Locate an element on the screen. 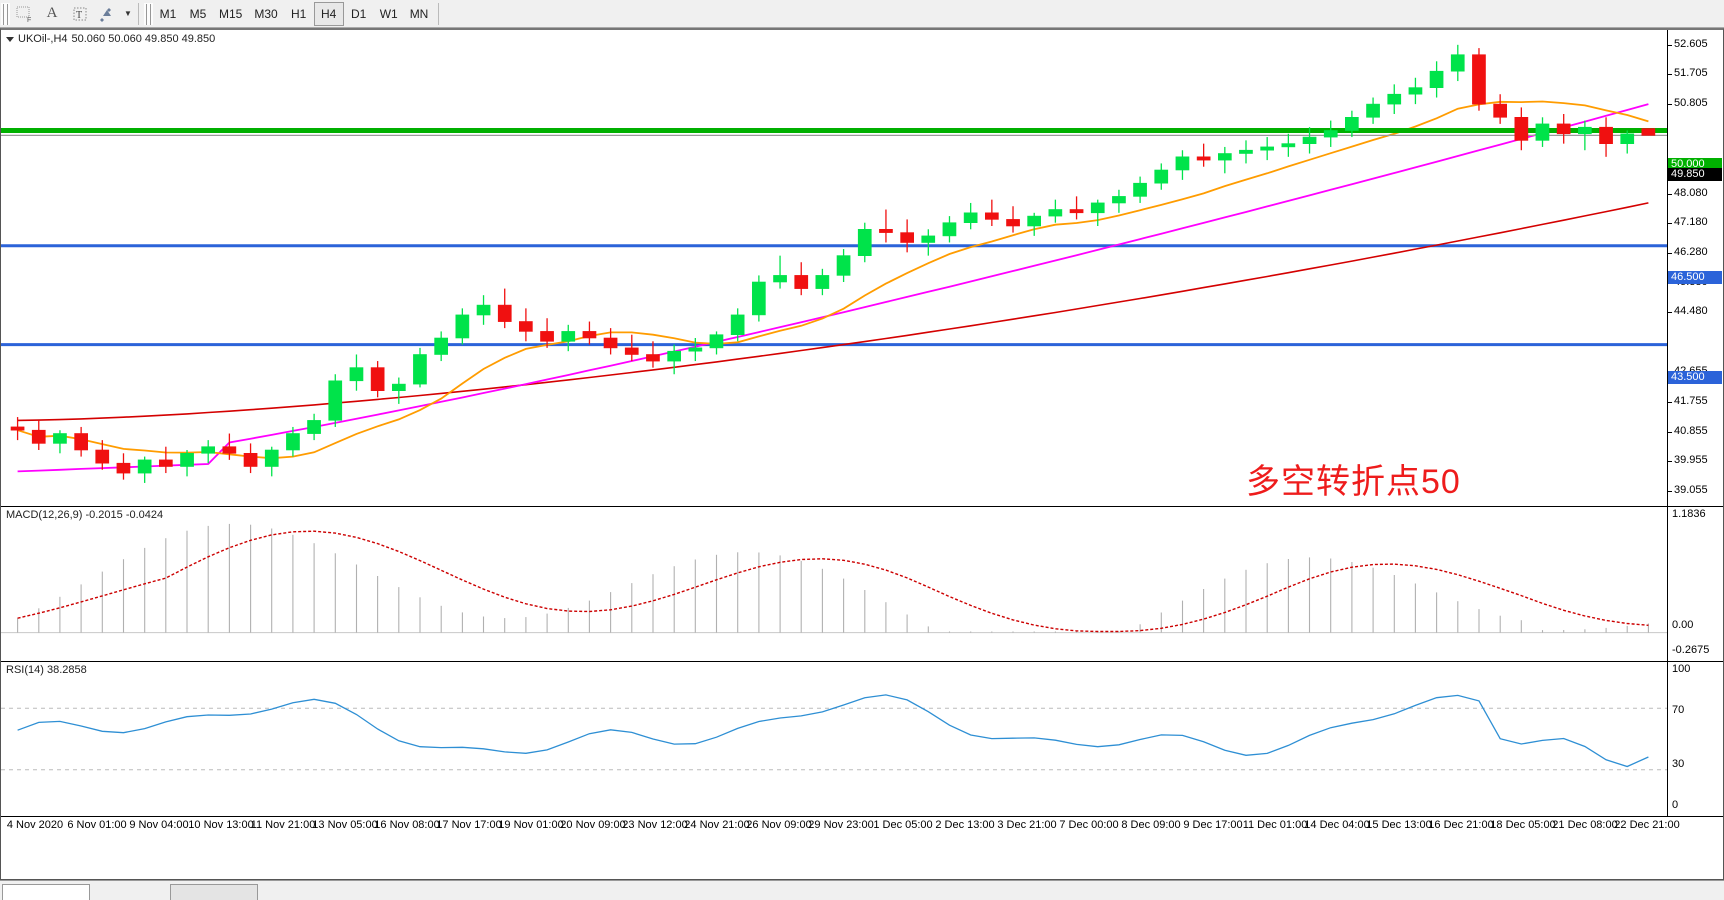 The image size is (1724, 900). time-axis-label: 11 Nov 21:00 is located at coordinates (283, 825).